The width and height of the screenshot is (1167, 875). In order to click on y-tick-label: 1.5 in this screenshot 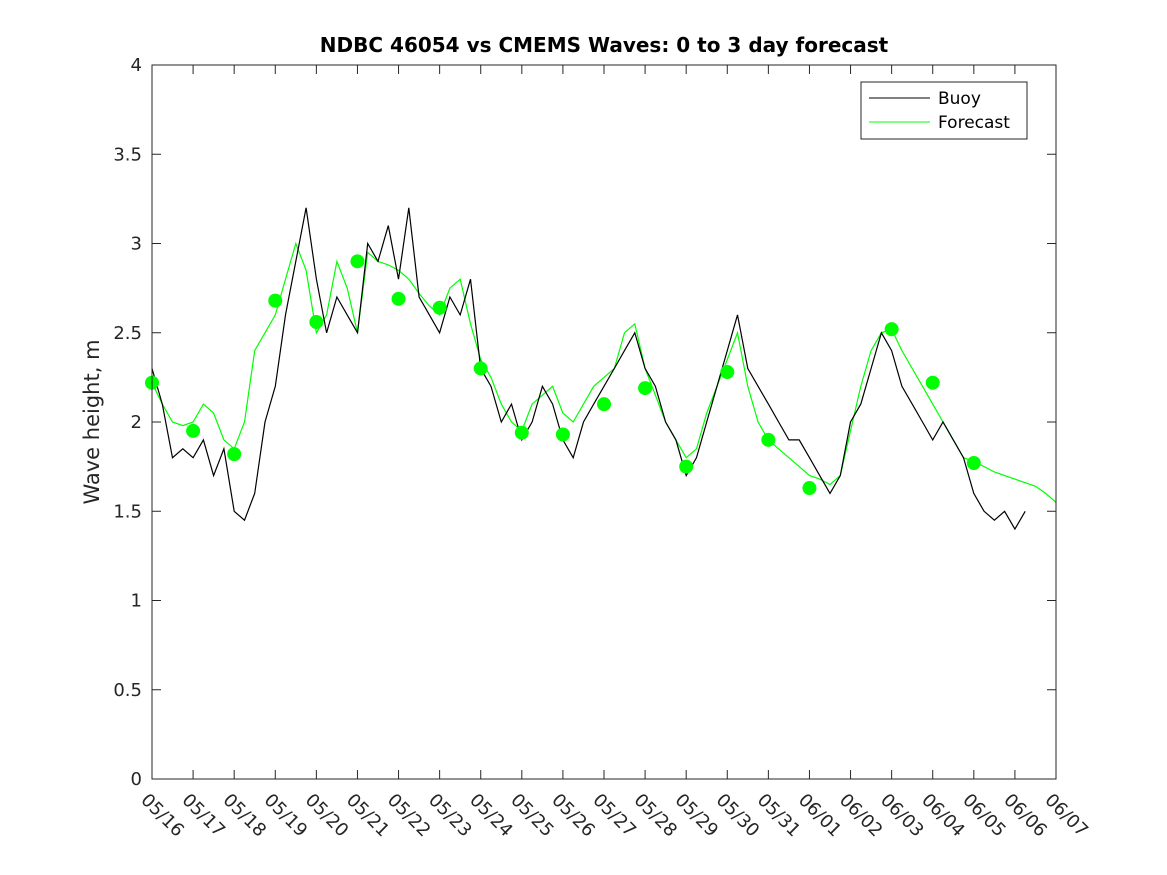, I will do `click(127, 511)`.